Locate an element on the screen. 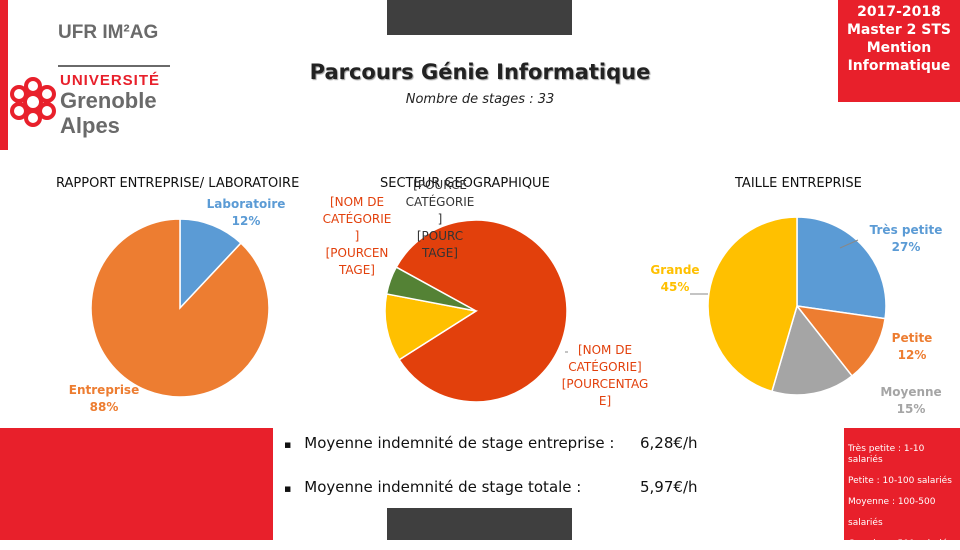 The image size is (960, 550). pie1-label-entreprise-value: 88% is located at coordinates (104, 407).